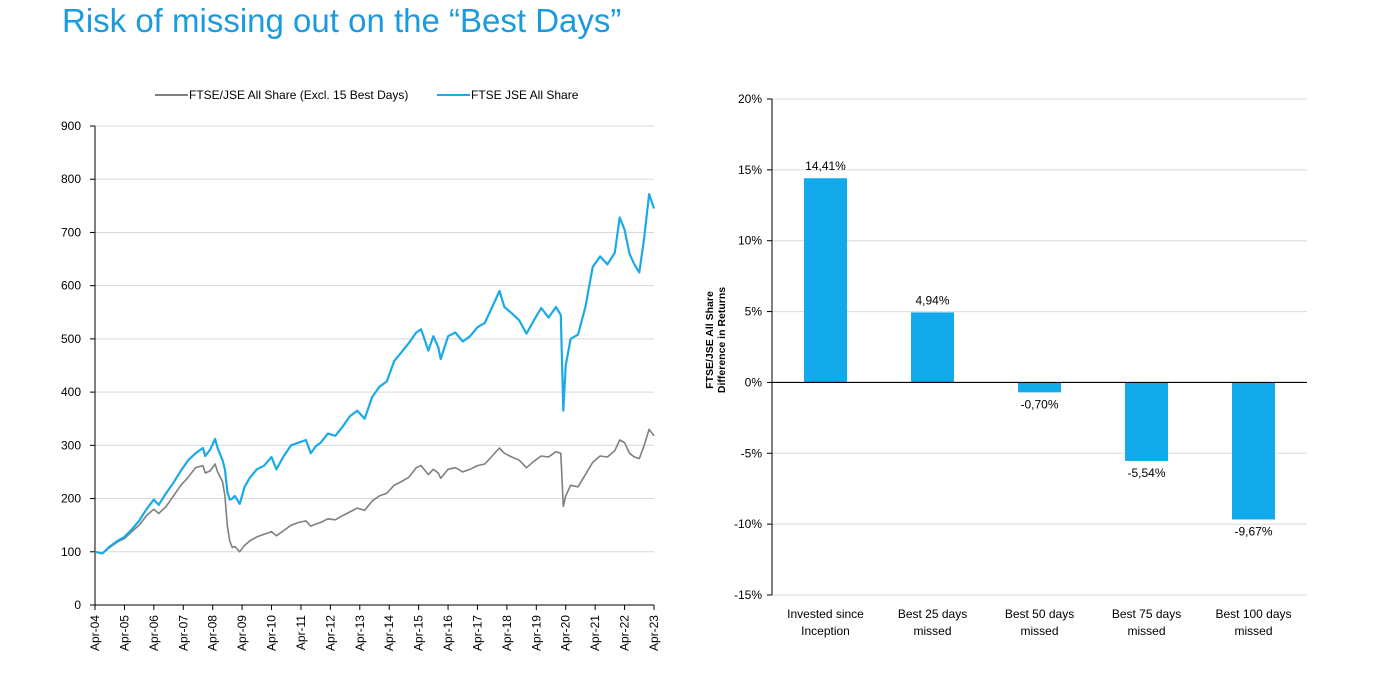 Image resolution: width=1379 pixels, height=676 pixels. I want to click on y-tick-label: 500, so click(71, 339).